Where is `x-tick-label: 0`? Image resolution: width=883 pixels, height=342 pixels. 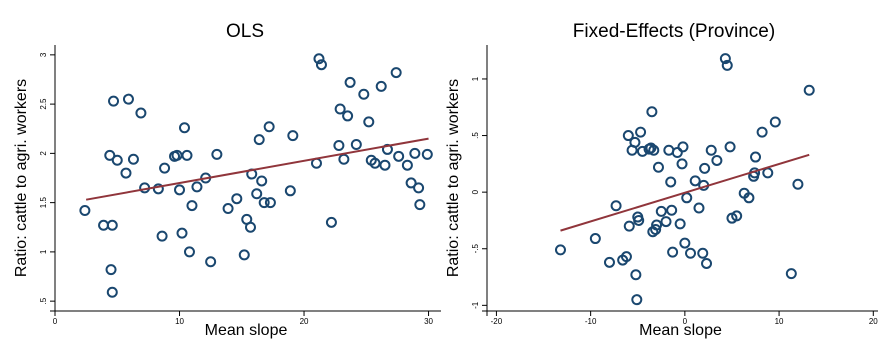 x-tick-label: 0 is located at coordinates (685, 321).